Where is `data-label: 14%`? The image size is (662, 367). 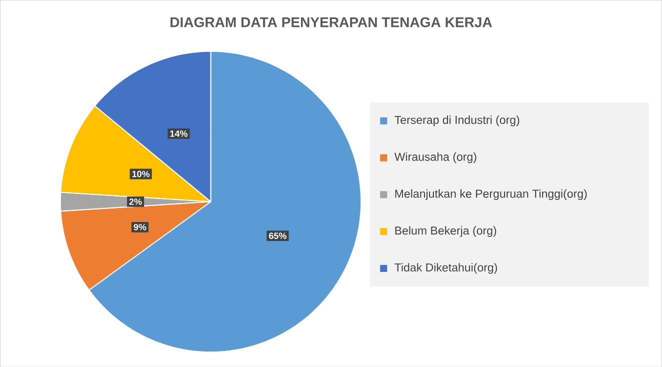
data-label: 14% is located at coordinates (179, 133).